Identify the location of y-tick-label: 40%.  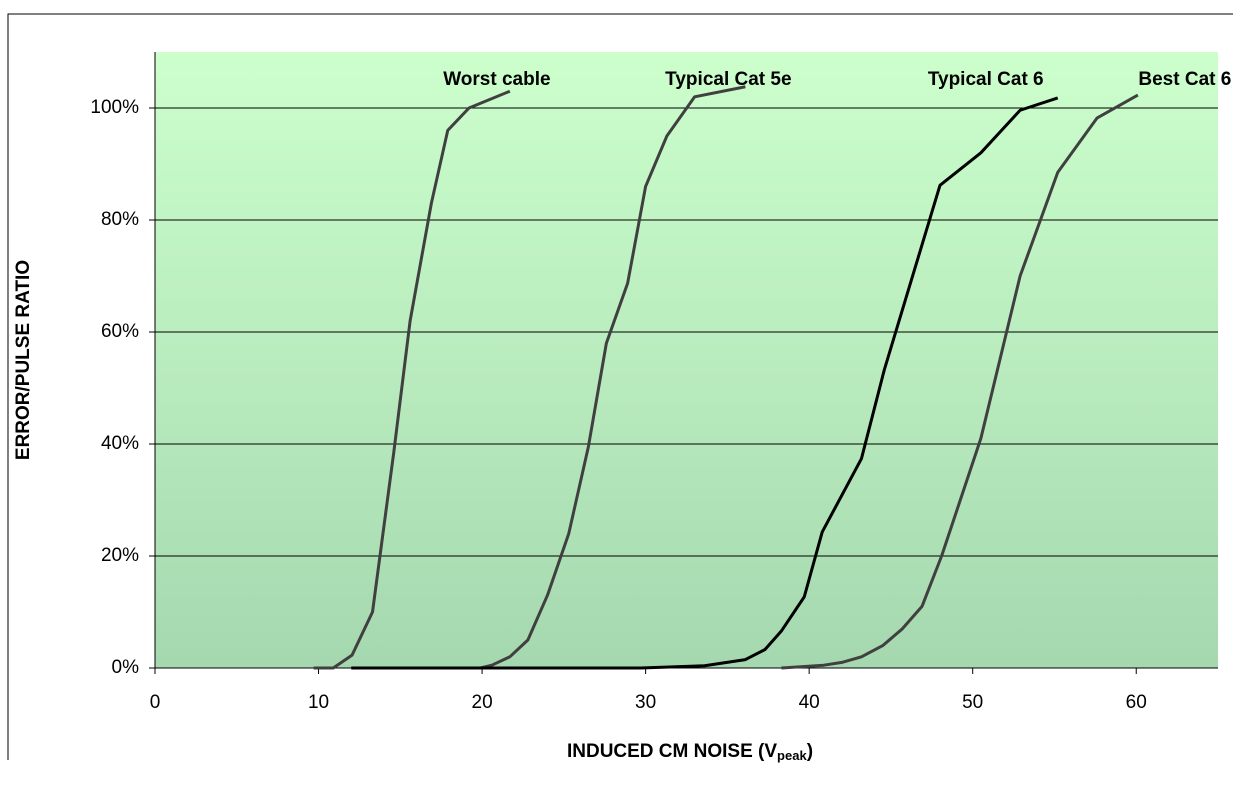
(120, 443).